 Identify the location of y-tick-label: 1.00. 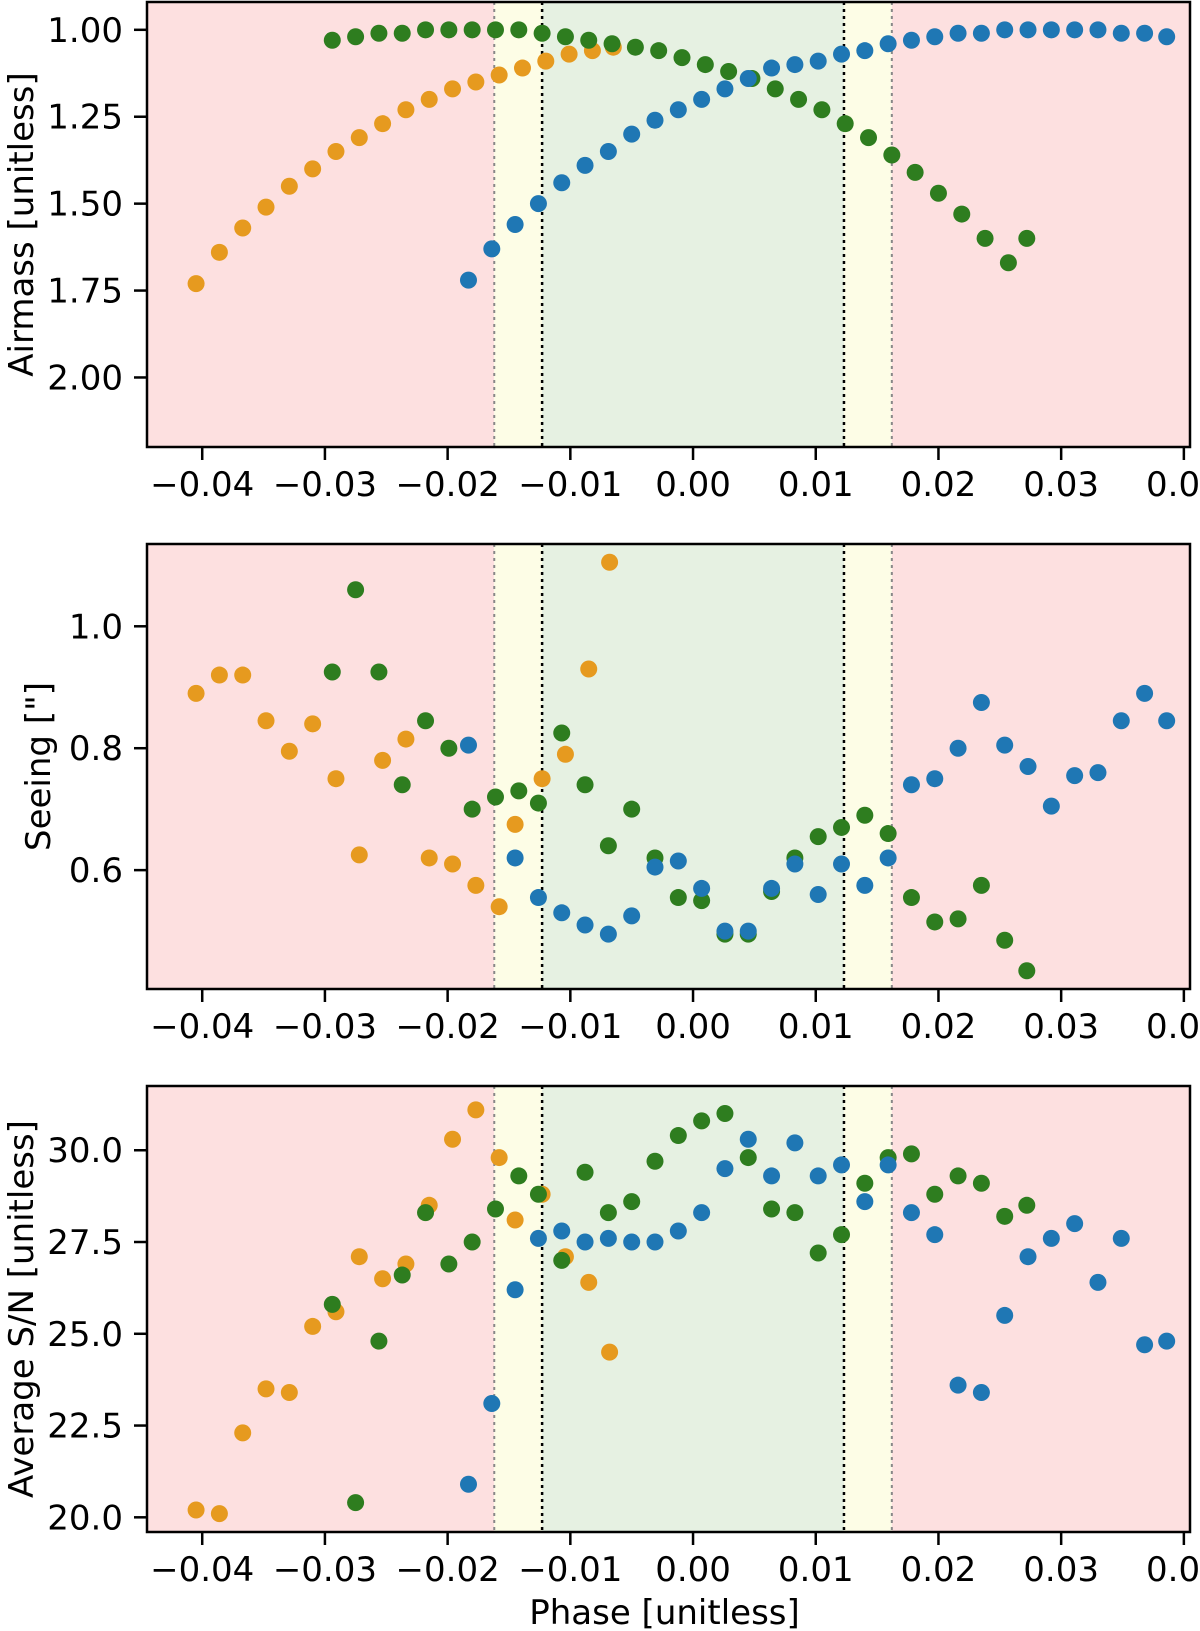
(85, 31).